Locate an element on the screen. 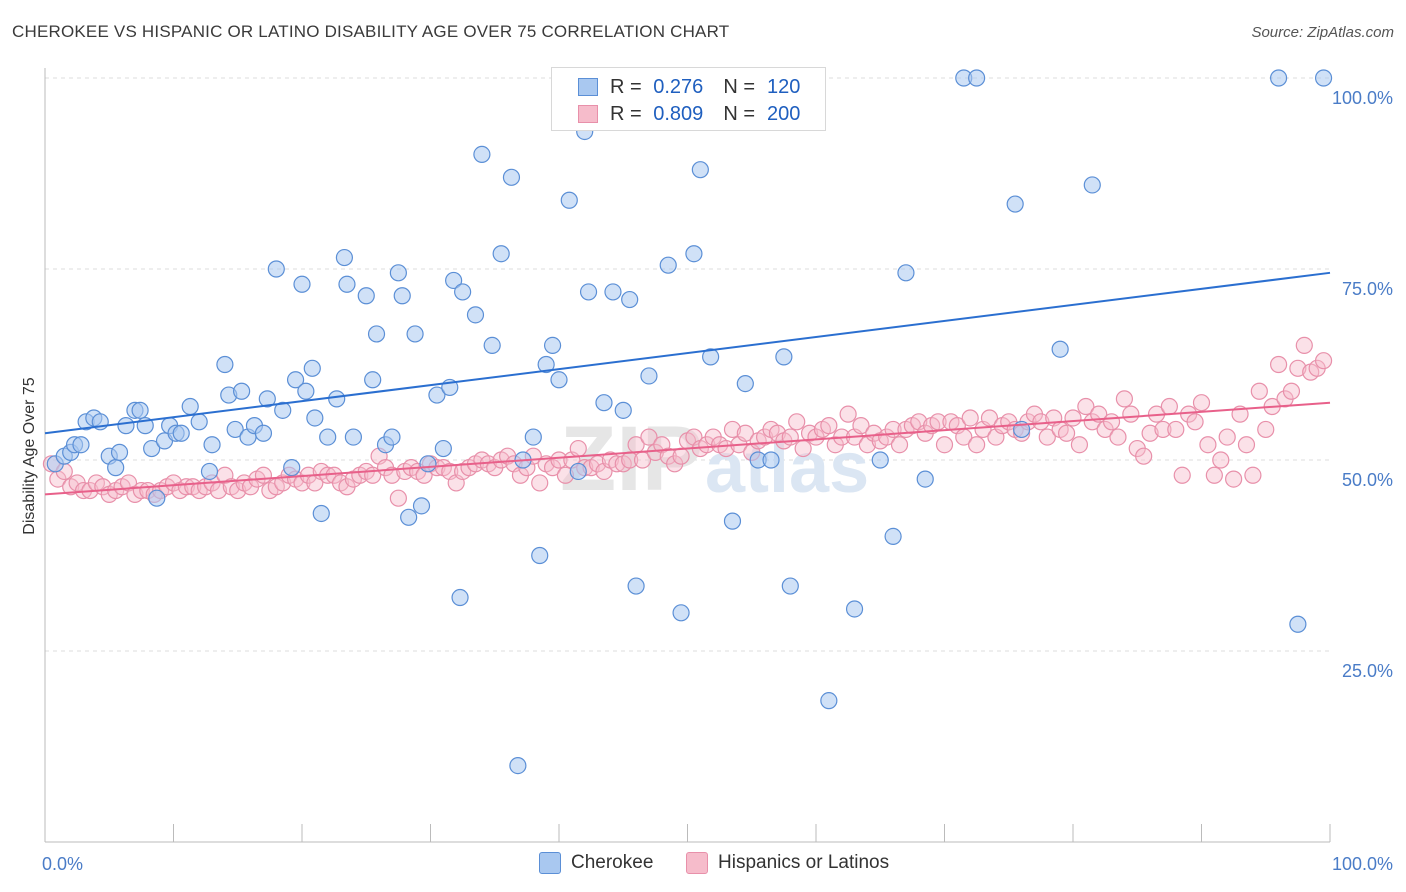 The image size is (1406, 892). legend-row-hispanic: R = 0.809 N = 200 is located at coordinates (676, 114).